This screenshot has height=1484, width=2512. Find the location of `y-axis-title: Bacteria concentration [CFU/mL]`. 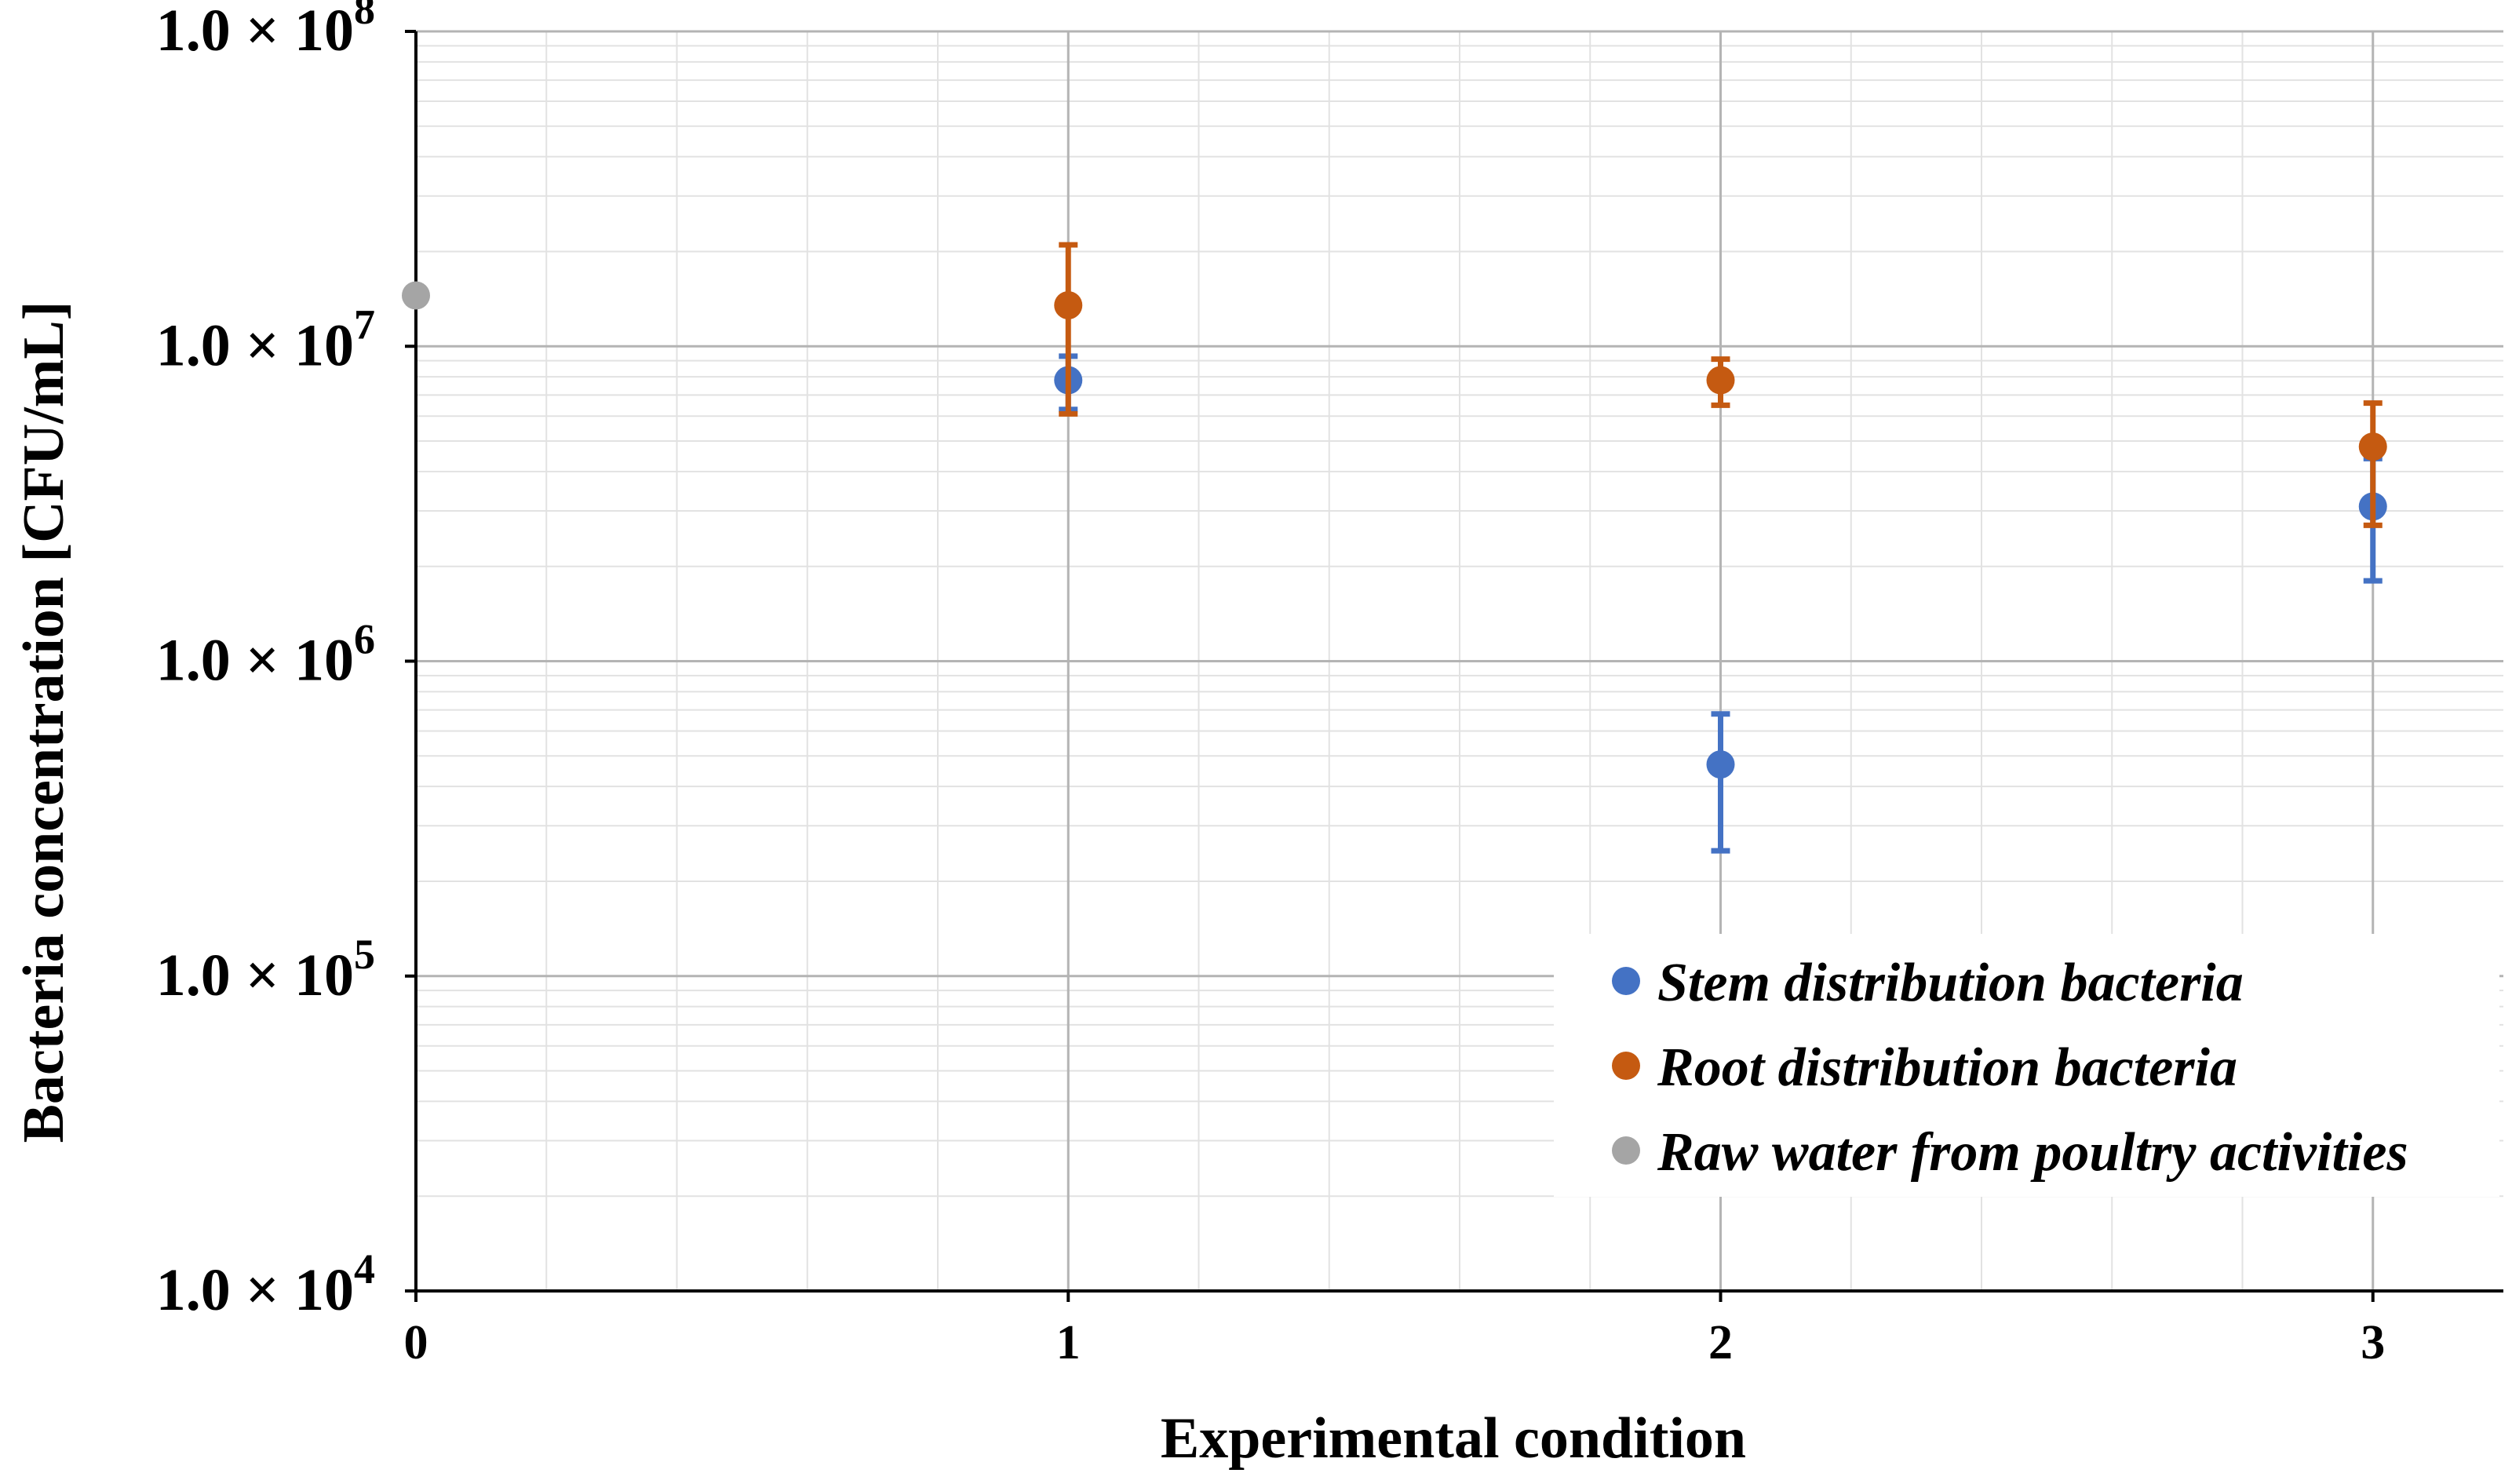

y-axis-title: Bacteria concentration [CFU/mL] is located at coordinates (44, 722).